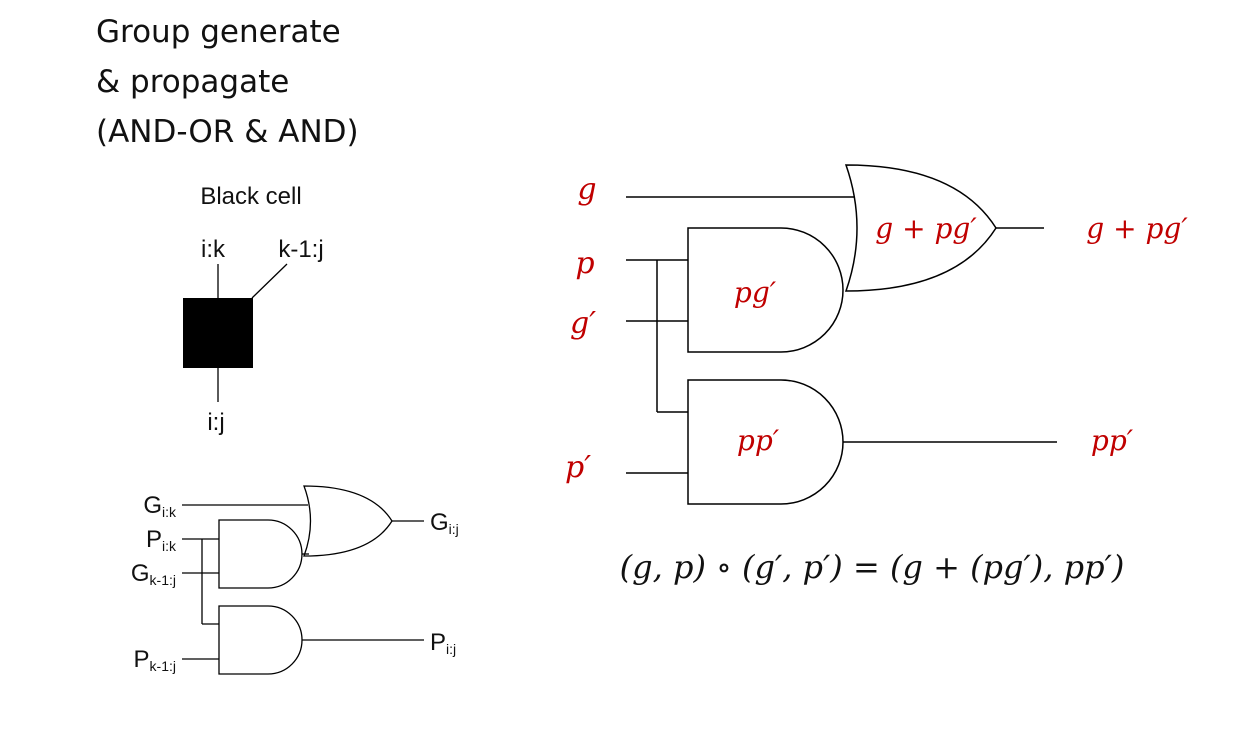 The image size is (1252, 735). Describe the element at coordinates (155, 660) in the screenshot. I see `label-p-k1j: Pk-1:j` at that location.